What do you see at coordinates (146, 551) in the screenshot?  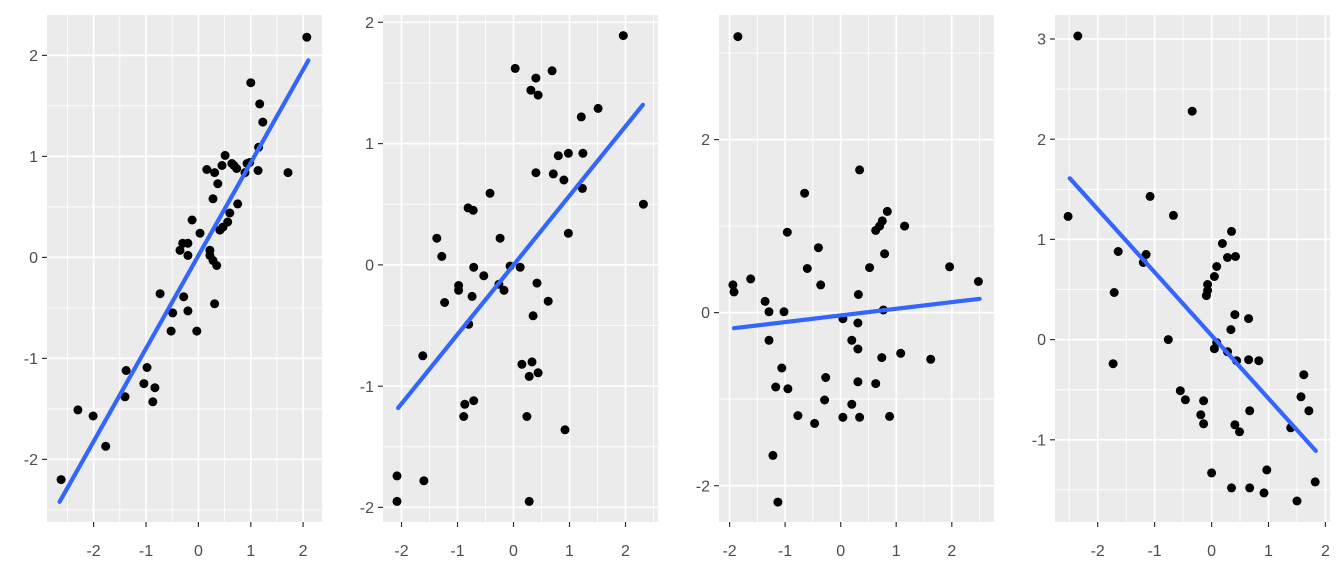 I see `x-tick-label: -1` at bounding box center [146, 551].